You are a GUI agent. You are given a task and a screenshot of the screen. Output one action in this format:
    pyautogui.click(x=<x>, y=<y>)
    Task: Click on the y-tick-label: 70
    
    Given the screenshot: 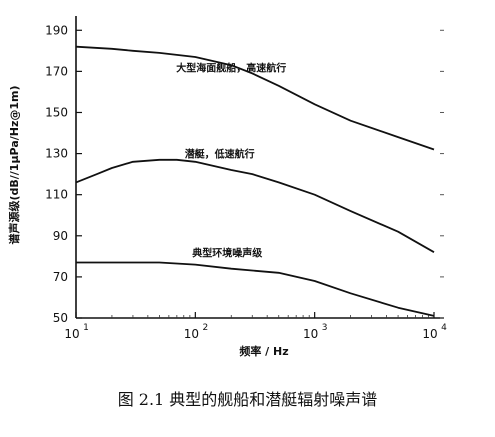 What is the action you would take?
    pyautogui.click(x=60, y=277)
    